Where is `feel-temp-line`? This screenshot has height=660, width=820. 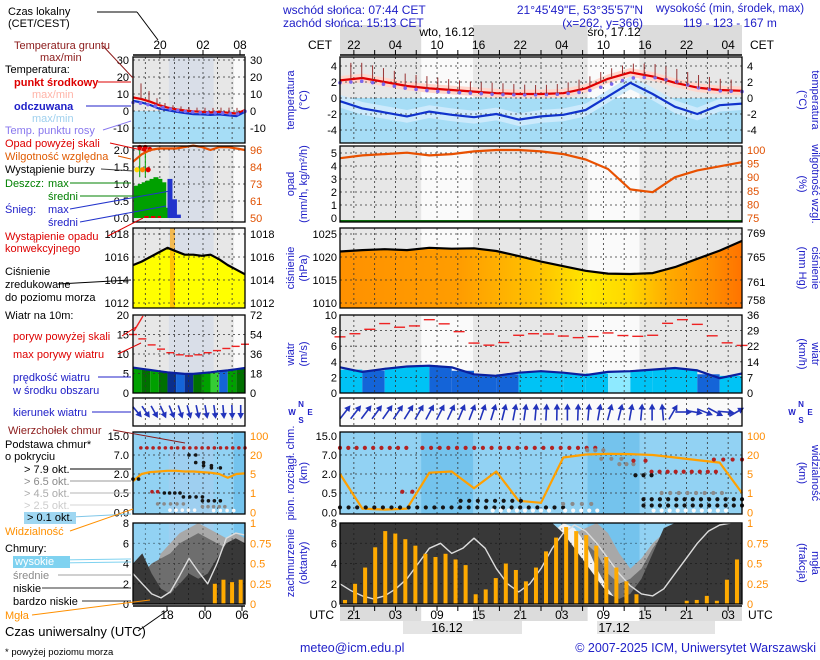
feel-temp-line is located at coordinates (541, 101).